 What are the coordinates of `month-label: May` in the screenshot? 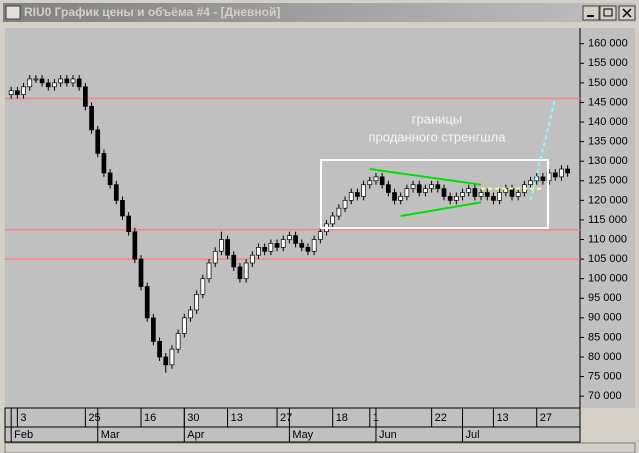 It's located at (302, 435).